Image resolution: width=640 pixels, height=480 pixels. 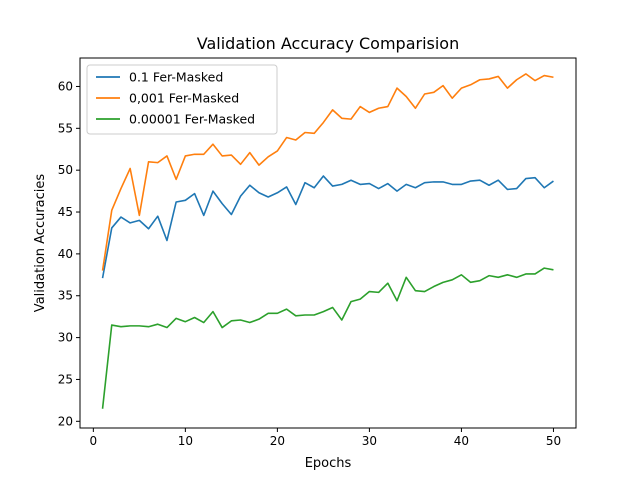 I want to click on y-tick-label: 55, so click(x=65, y=128).